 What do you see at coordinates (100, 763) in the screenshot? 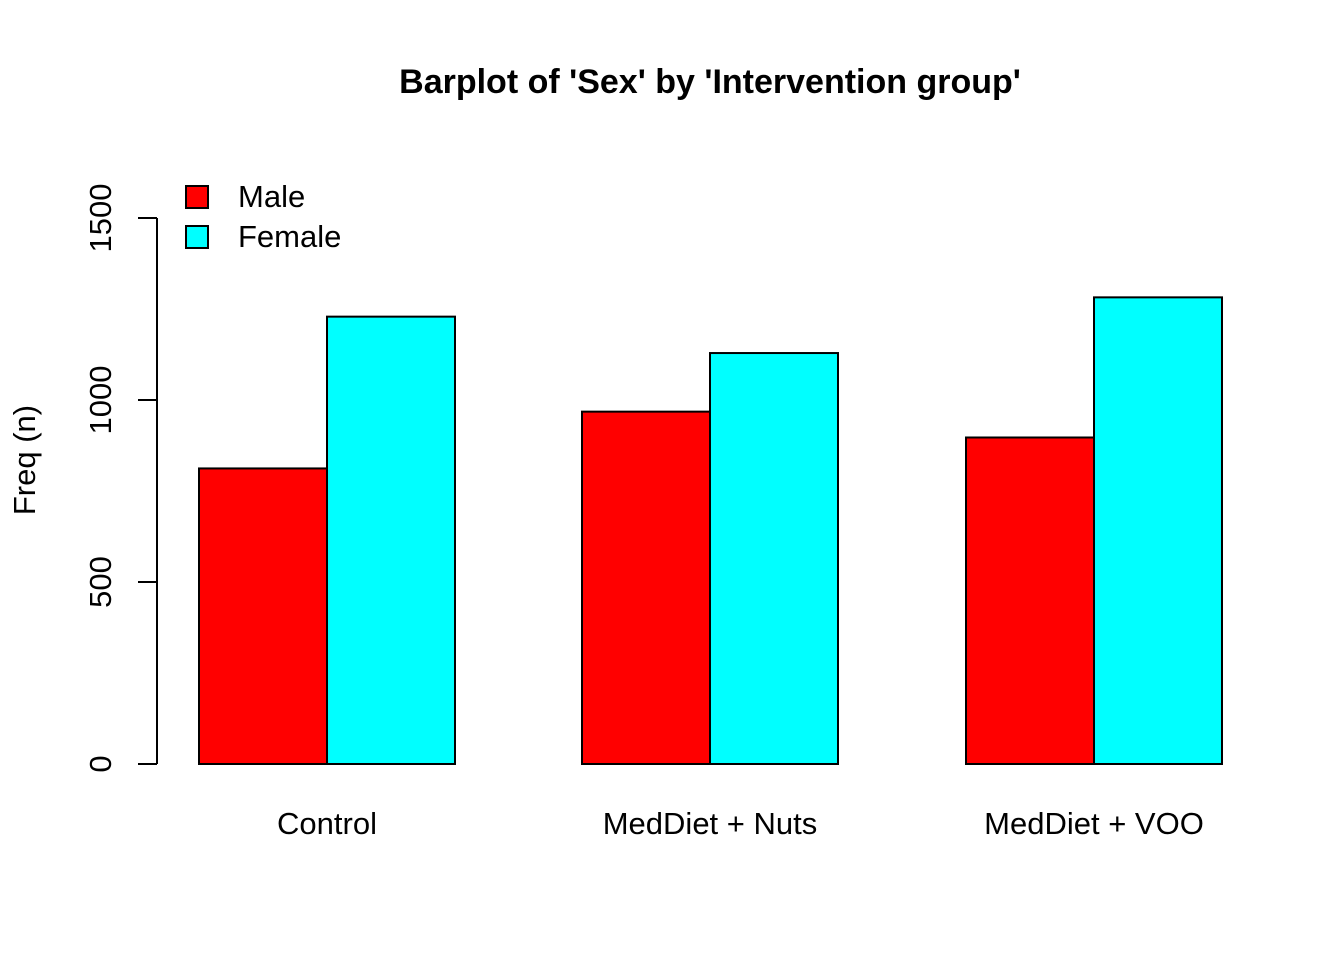
I see `y-tick-label: 0` at bounding box center [100, 763].